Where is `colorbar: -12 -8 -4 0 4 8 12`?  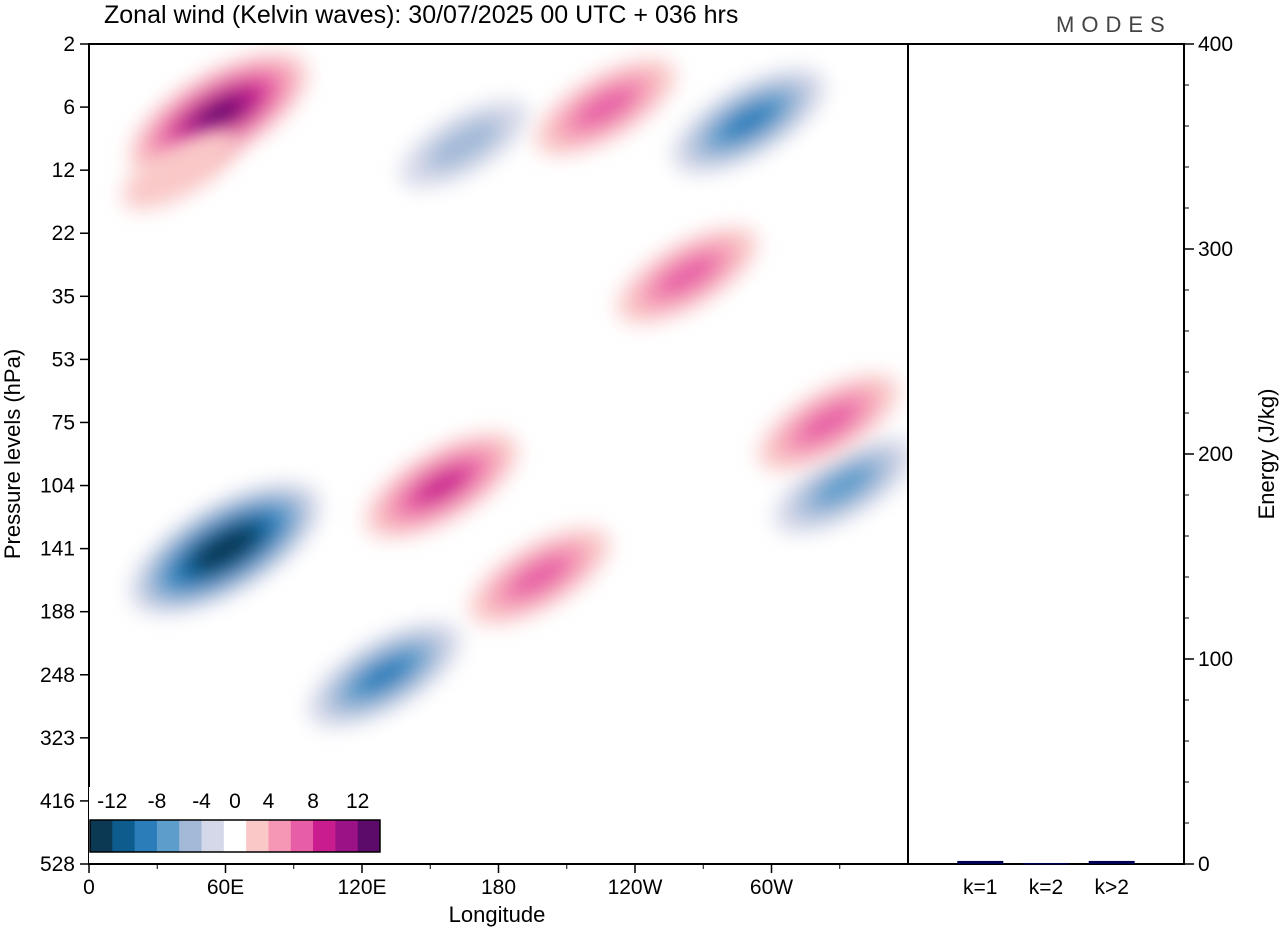
colorbar: -12 -8 -4 0 4 8 12 is located at coordinates (237, 825).